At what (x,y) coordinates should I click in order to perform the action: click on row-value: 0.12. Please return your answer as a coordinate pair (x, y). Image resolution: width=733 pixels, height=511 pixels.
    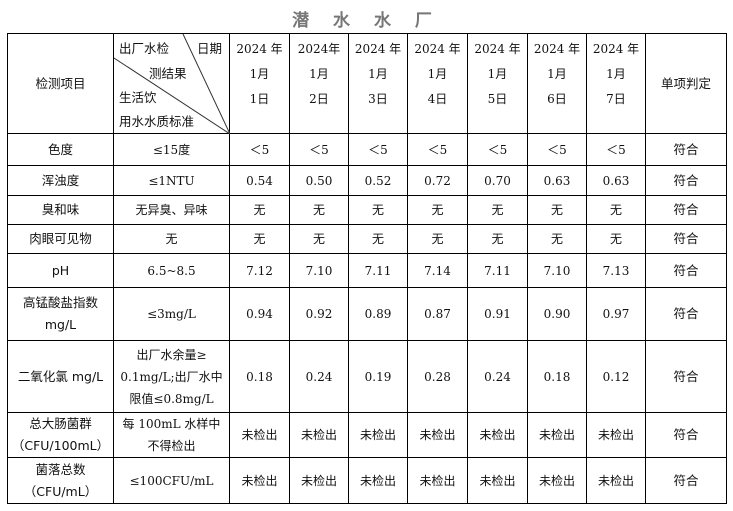
    Looking at the image, I should click on (616, 376).